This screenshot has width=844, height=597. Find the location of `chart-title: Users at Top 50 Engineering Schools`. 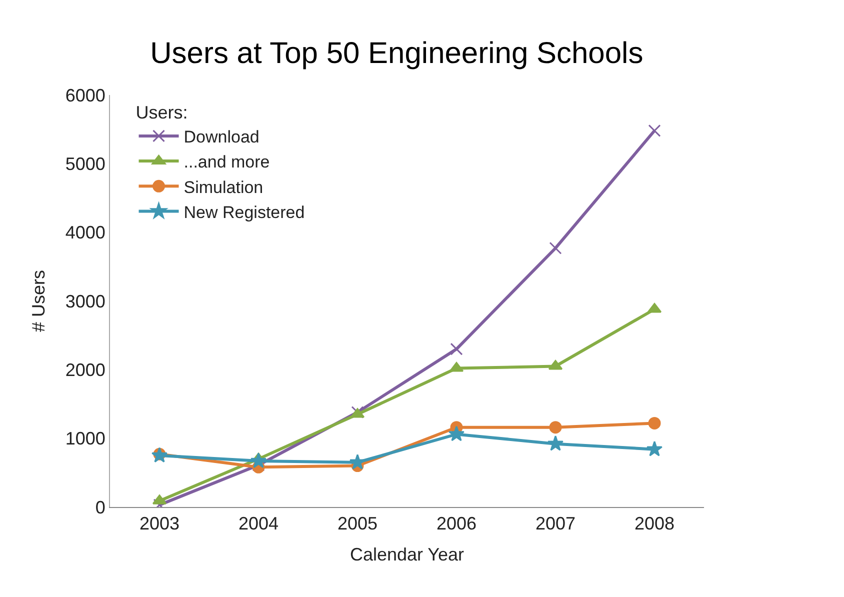

chart-title: Users at Top 50 Engineering Schools is located at coordinates (397, 53).